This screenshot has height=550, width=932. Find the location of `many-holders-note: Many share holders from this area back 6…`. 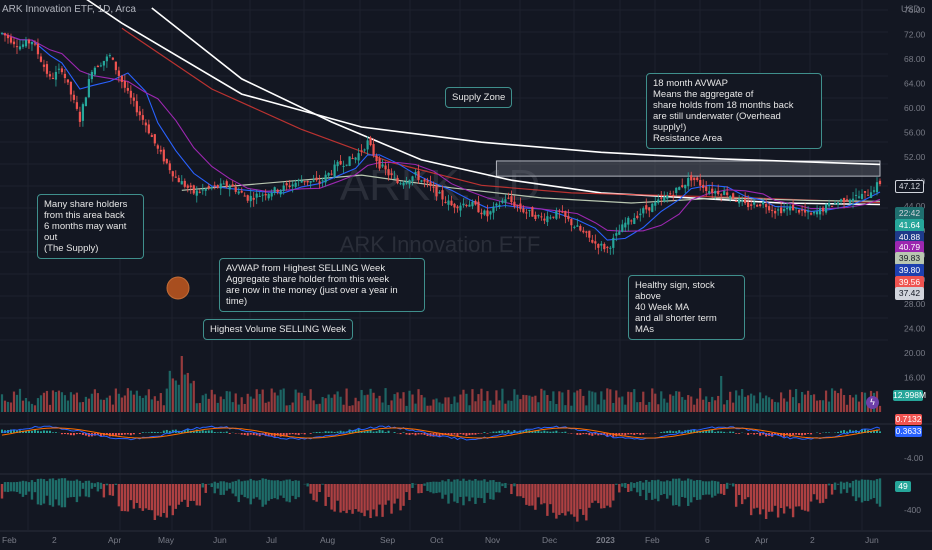

many-holders-note: Many share holders from this area back 6… is located at coordinates (90, 226).